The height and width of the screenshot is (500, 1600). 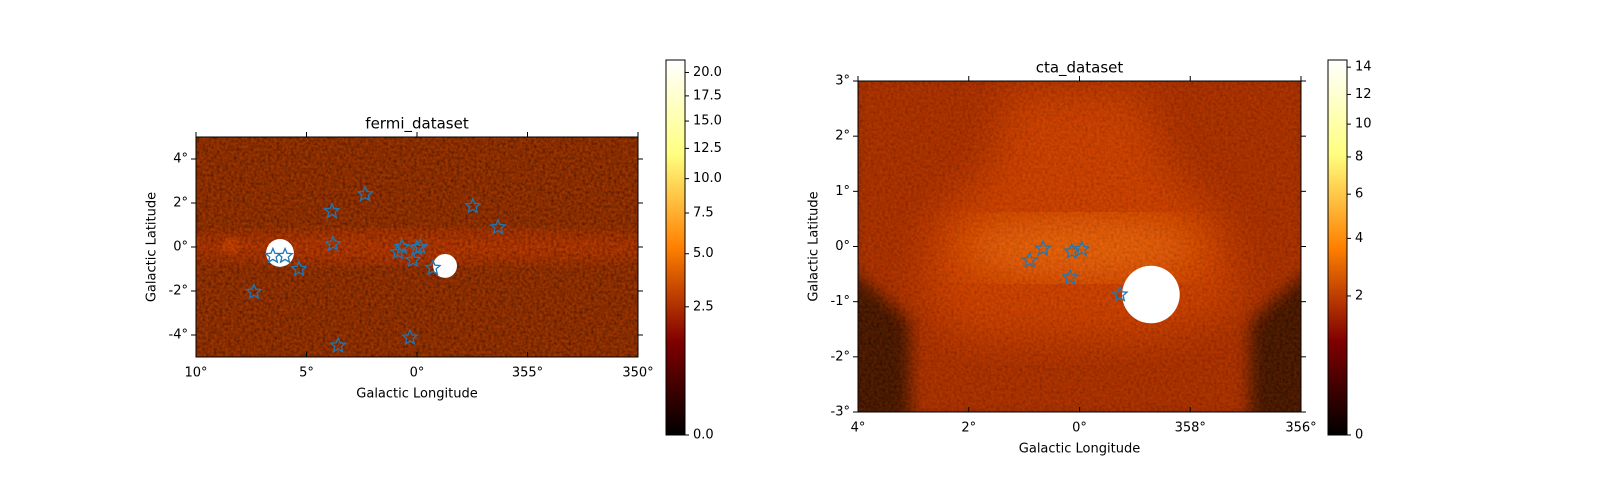 What do you see at coordinates (707, 121) in the screenshot?
I see `colorbar-tick-label: 15.0` at bounding box center [707, 121].